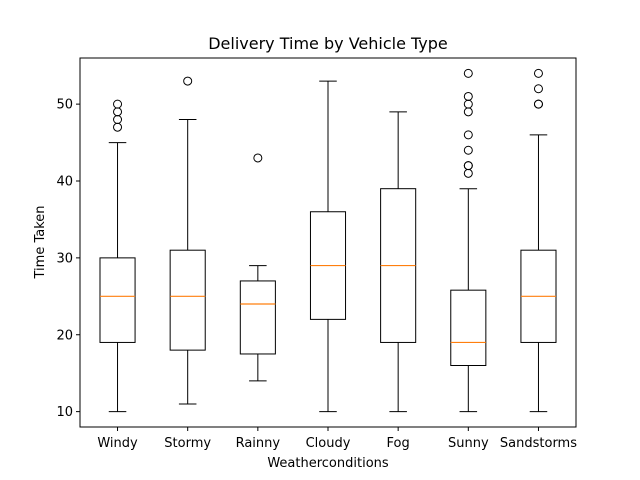 Image resolution: width=640 pixels, height=480 pixels. I want to click on y-tick-label: 20, so click(64, 335).